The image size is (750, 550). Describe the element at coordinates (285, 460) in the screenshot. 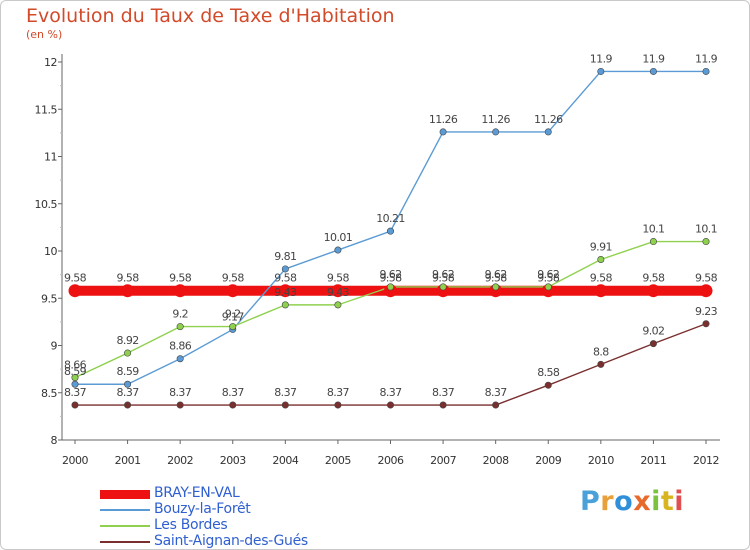

I see `x-tick-label: 2004` at that location.